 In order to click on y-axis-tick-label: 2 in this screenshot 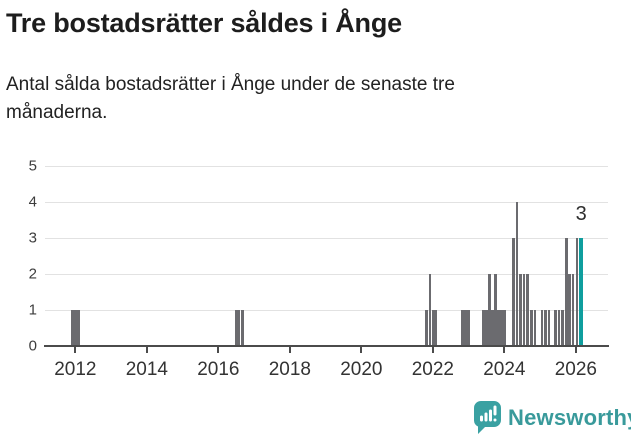, I will do `click(32, 273)`.